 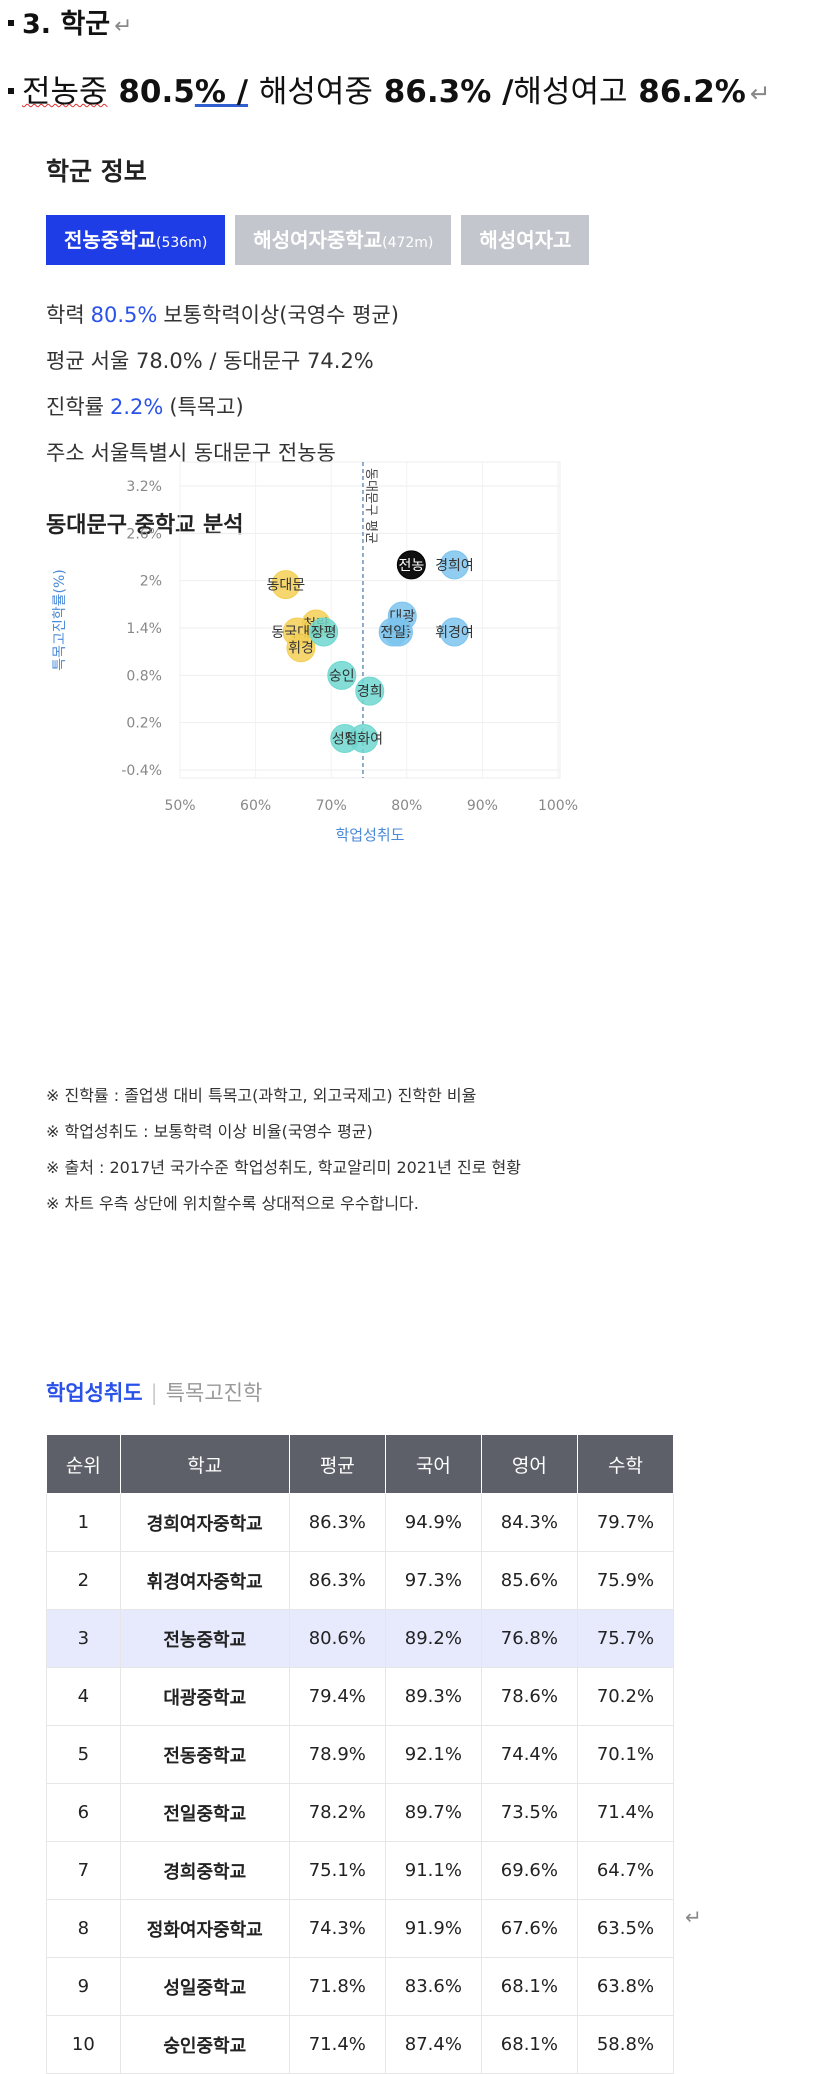 I want to click on average-cell: 78.2%, so click(x=337, y=1812).